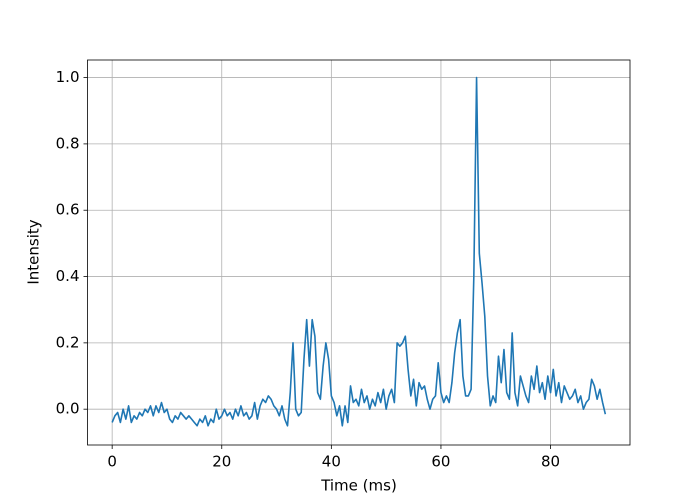  Describe the element at coordinates (68, 143) in the screenshot. I see `y-tick-label: 0.8` at that location.